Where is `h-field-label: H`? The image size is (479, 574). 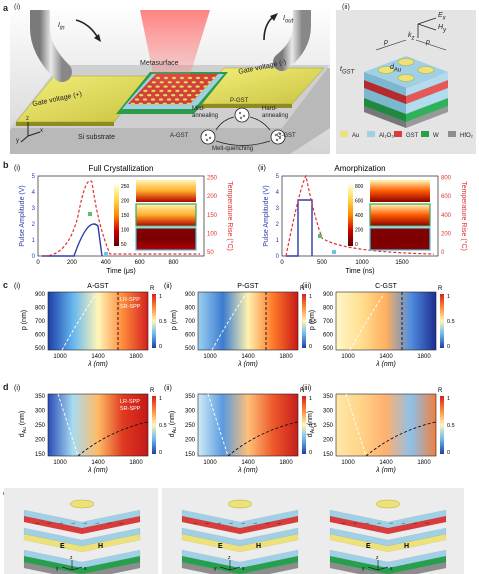 h-field-label: H is located at coordinates (406, 546).